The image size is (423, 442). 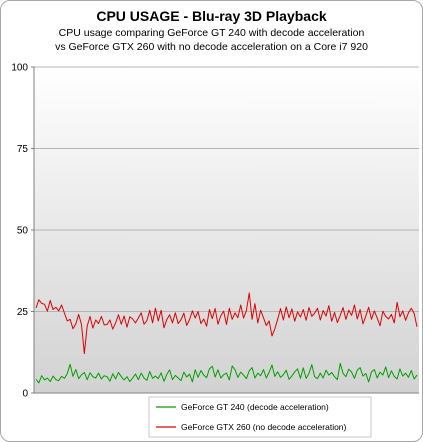 I want to click on legend-label-2: GeForce GTX 260 (no decode acceleration), so click(x=264, y=427).